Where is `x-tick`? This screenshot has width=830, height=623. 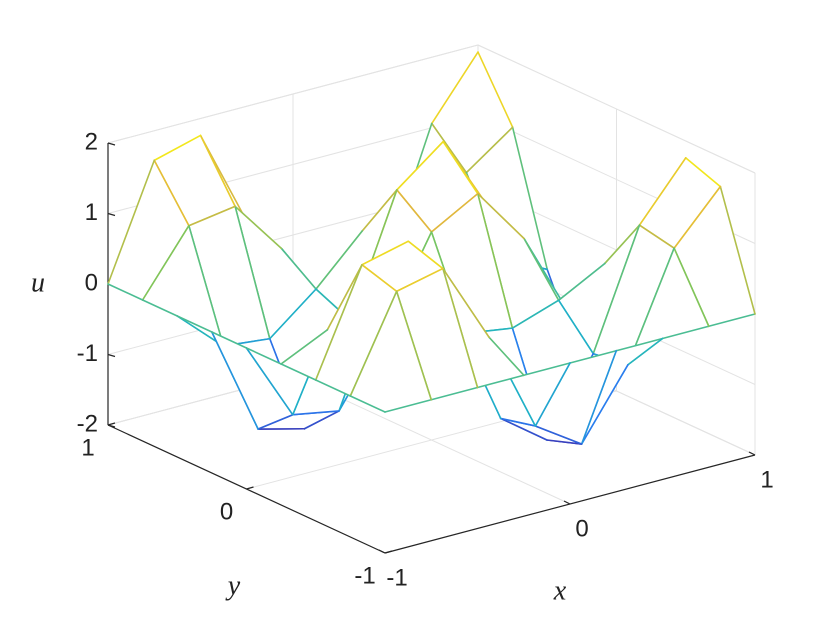 x-tick is located at coordinates (567, 502).